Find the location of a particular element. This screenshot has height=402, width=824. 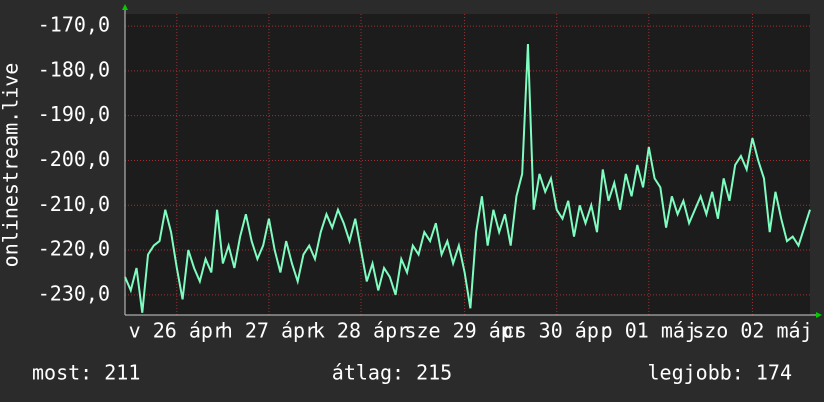

y-axis-label: onlinestream.live is located at coordinates (11, 165).